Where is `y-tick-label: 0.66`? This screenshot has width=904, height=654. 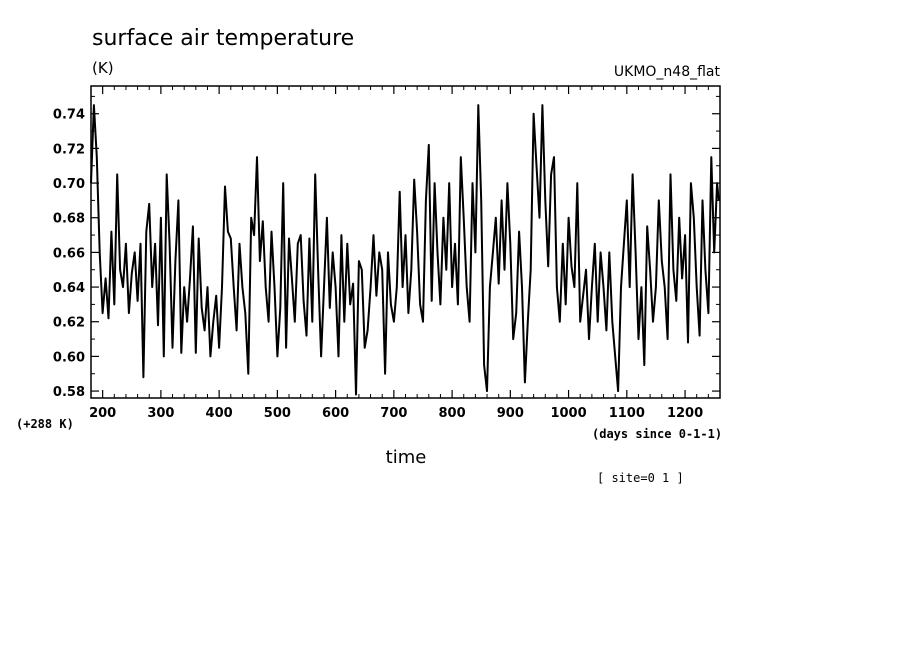 y-tick-label: 0.66 is located at coordinates (69, 253).